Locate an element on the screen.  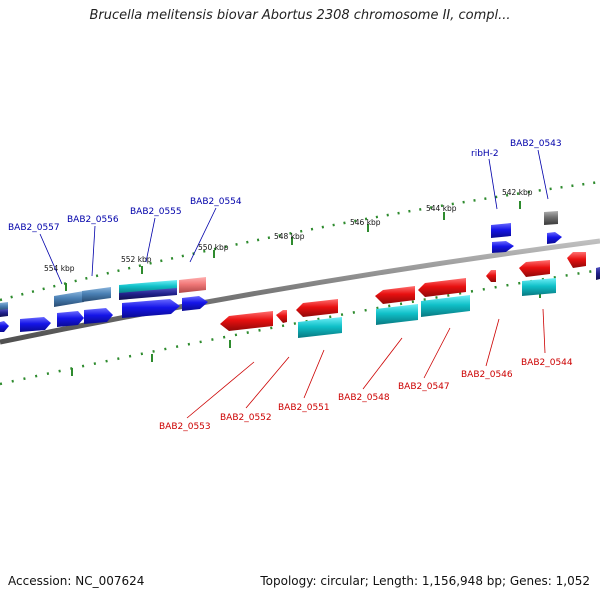
scale-label-552: 552 kbp is located at coordinates (136, 259).